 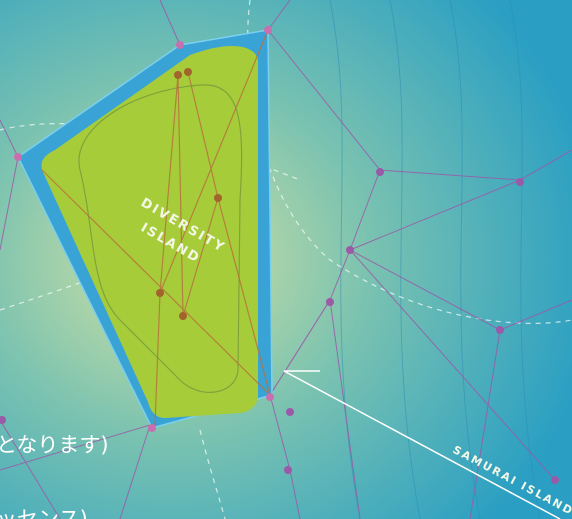 I want to click on caption: となります), so click(x=54, y=445).